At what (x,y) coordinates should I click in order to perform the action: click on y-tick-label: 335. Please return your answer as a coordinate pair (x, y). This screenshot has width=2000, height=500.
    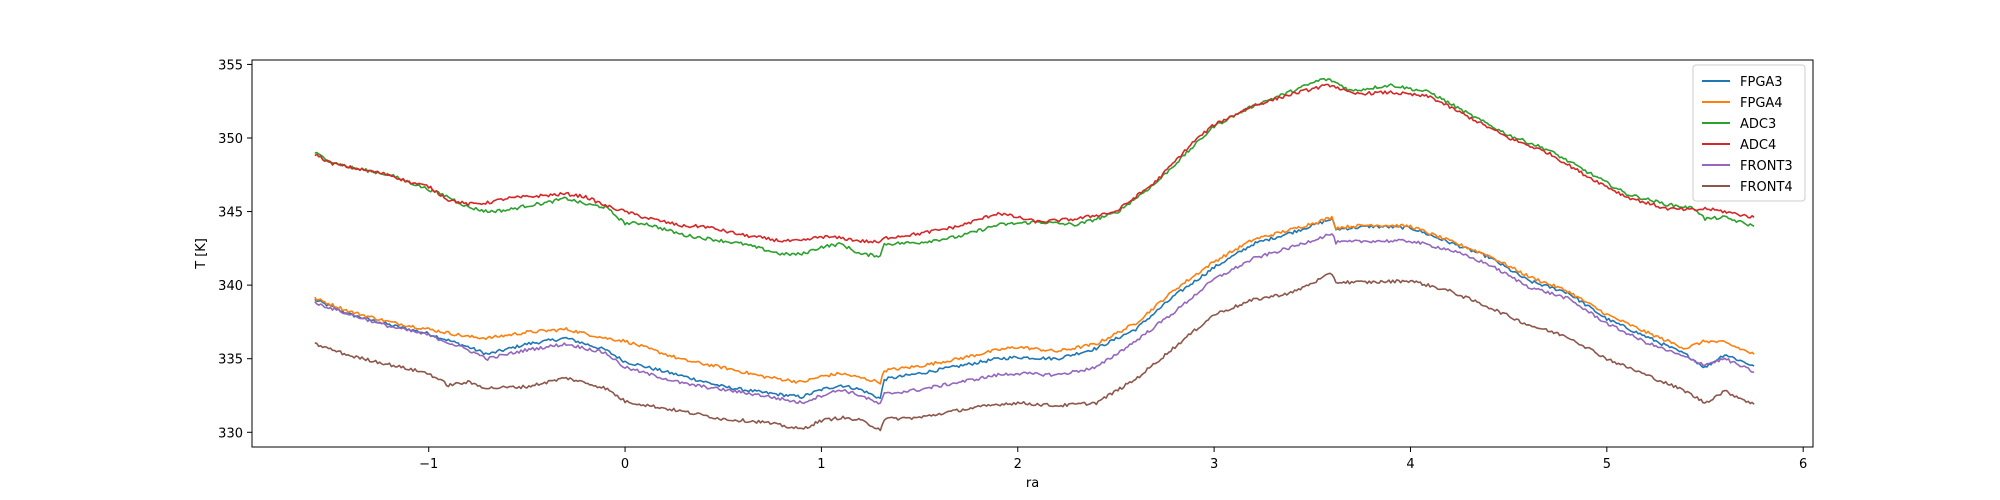
    Looking at the image, I should click on (230, 360).